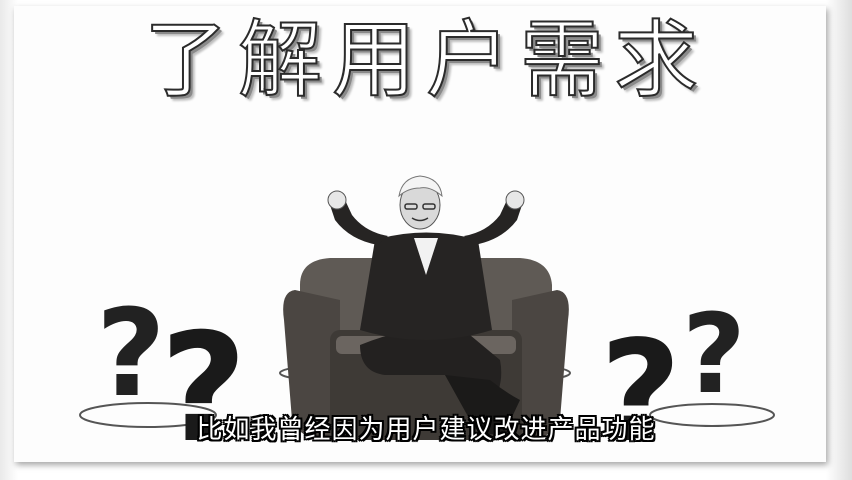  Describe the element at coordinates (839, 240) in the screenshot. I see `frame-edge-right` at that location.